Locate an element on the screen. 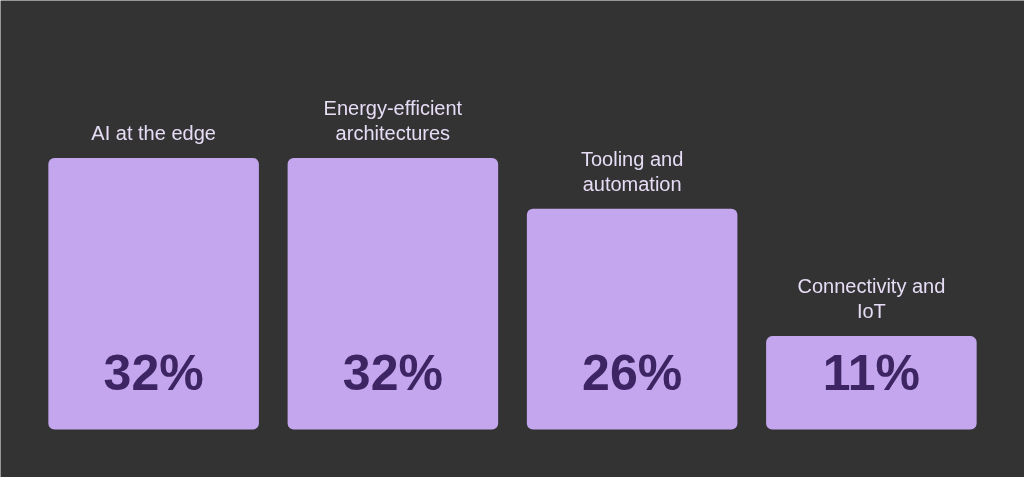 The image size is (1024, 477). x-tick-label: AI at the edge is located at coordinates (153, 132).